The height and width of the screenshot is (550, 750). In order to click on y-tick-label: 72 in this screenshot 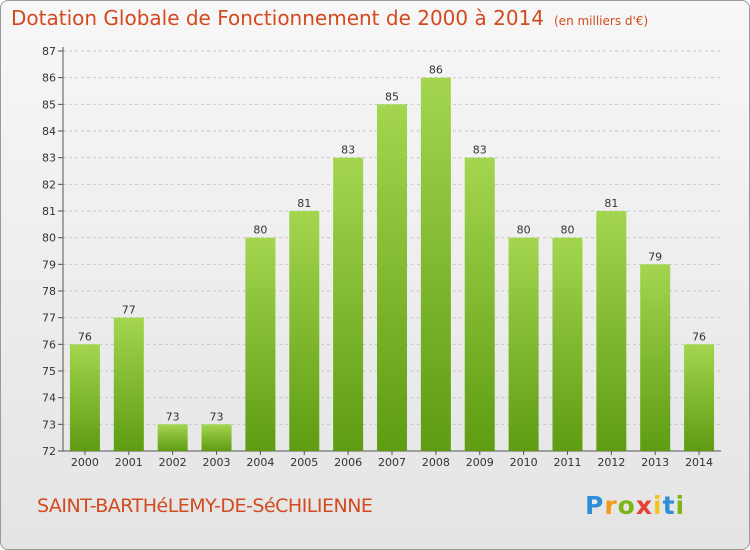, I will do `click(49, 451)`.